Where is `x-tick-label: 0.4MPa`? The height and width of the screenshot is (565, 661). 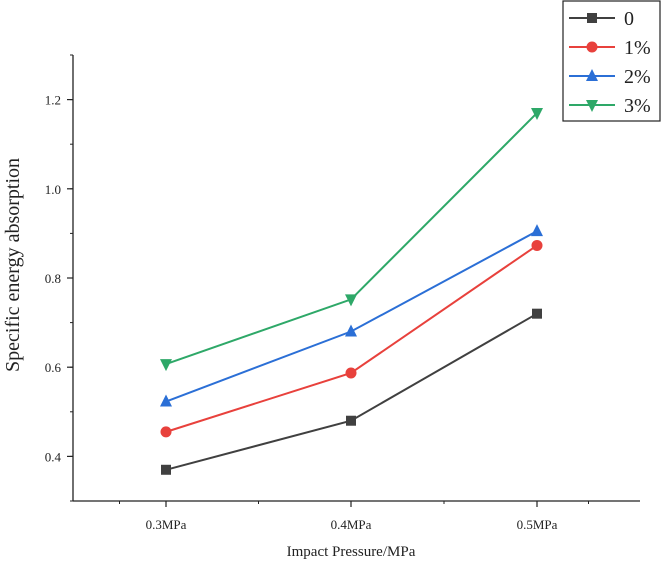 x-tick-label: 0.4MPa is located at coordinates (351, 524).